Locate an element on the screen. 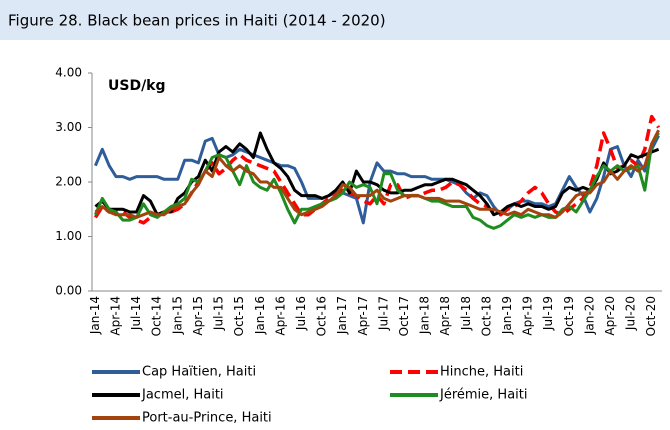 This screenshot has width=670, height=430. x-tick-label: Jan-18 is located at coordinates (425, 315).